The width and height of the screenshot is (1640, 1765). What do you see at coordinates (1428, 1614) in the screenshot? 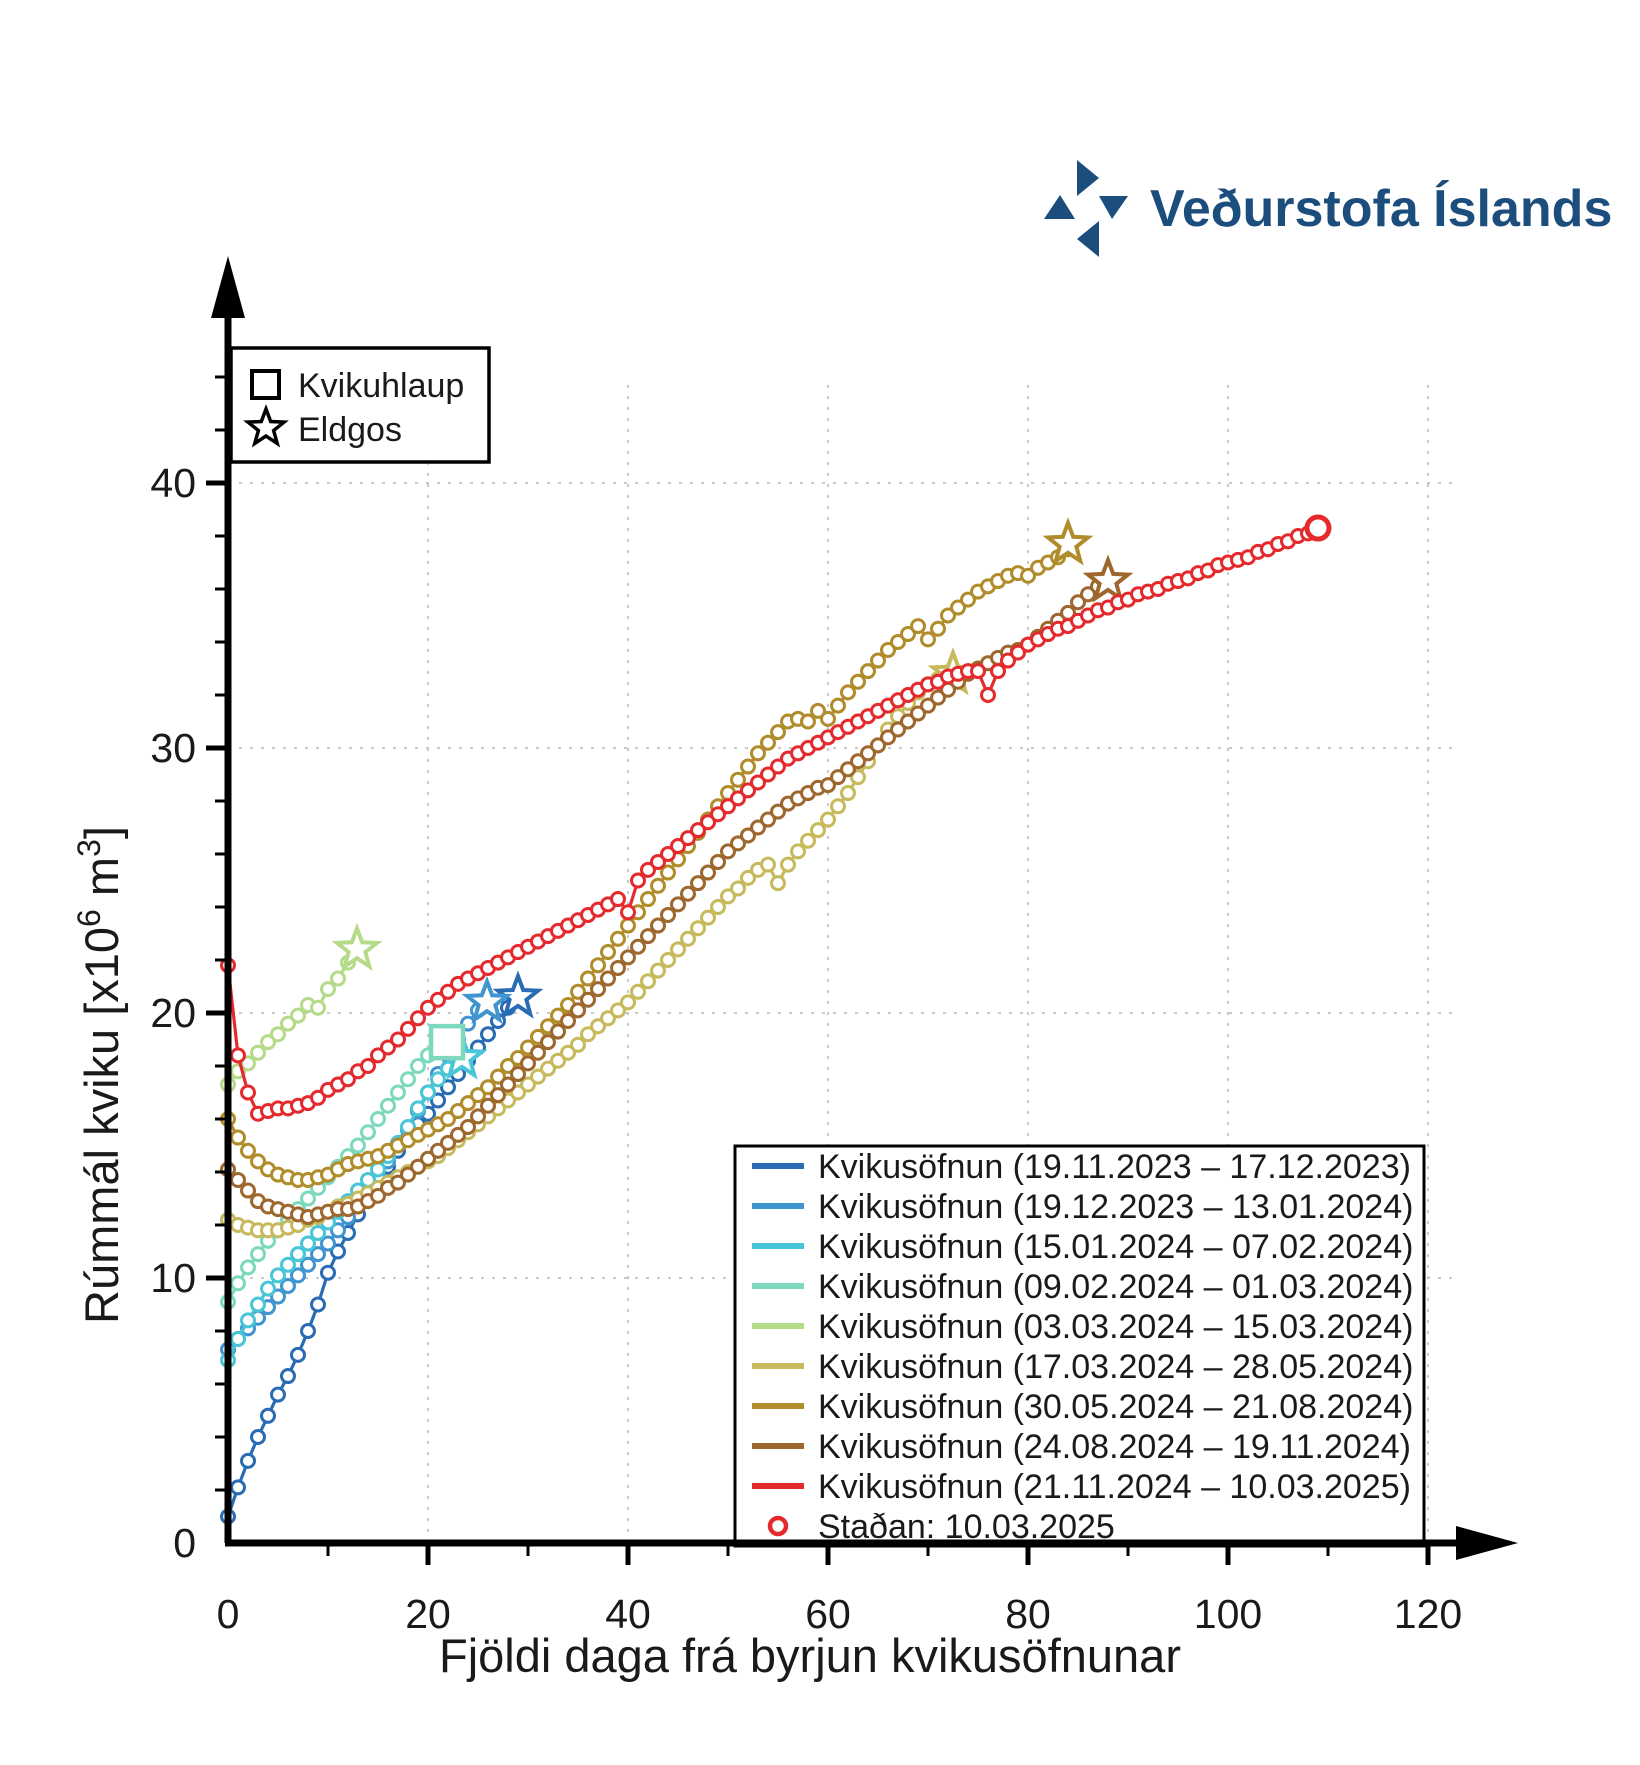
I see `x-tick-label: 120` at bounding box center [1428, 1614].